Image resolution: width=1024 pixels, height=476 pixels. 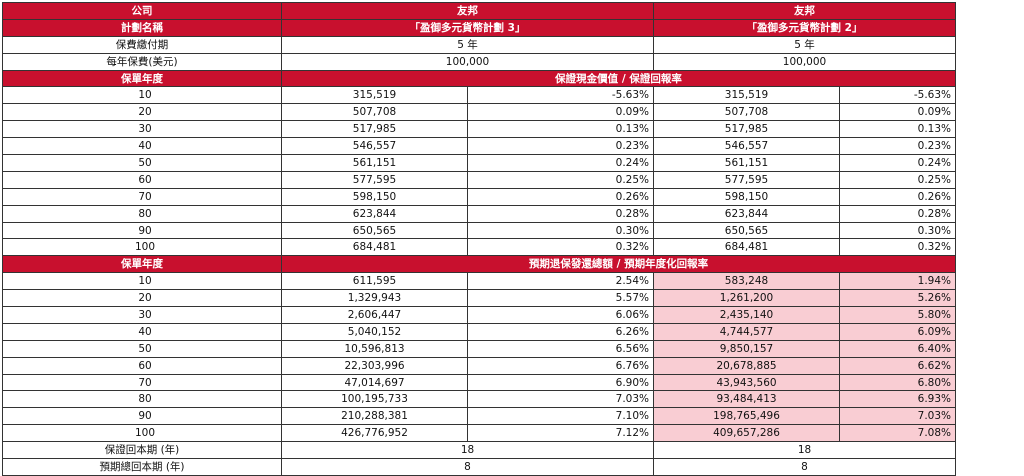 What do you see at coordinates (804, 44) in the screenshot?
I see `plan2-payment-term: 5 年` at bounding box center [804, 44].